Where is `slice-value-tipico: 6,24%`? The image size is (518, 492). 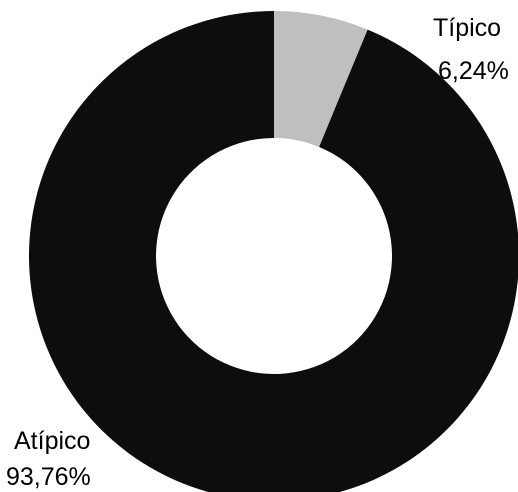
slice-value-tipico: 6,24% is located at coordinates (473, 71).